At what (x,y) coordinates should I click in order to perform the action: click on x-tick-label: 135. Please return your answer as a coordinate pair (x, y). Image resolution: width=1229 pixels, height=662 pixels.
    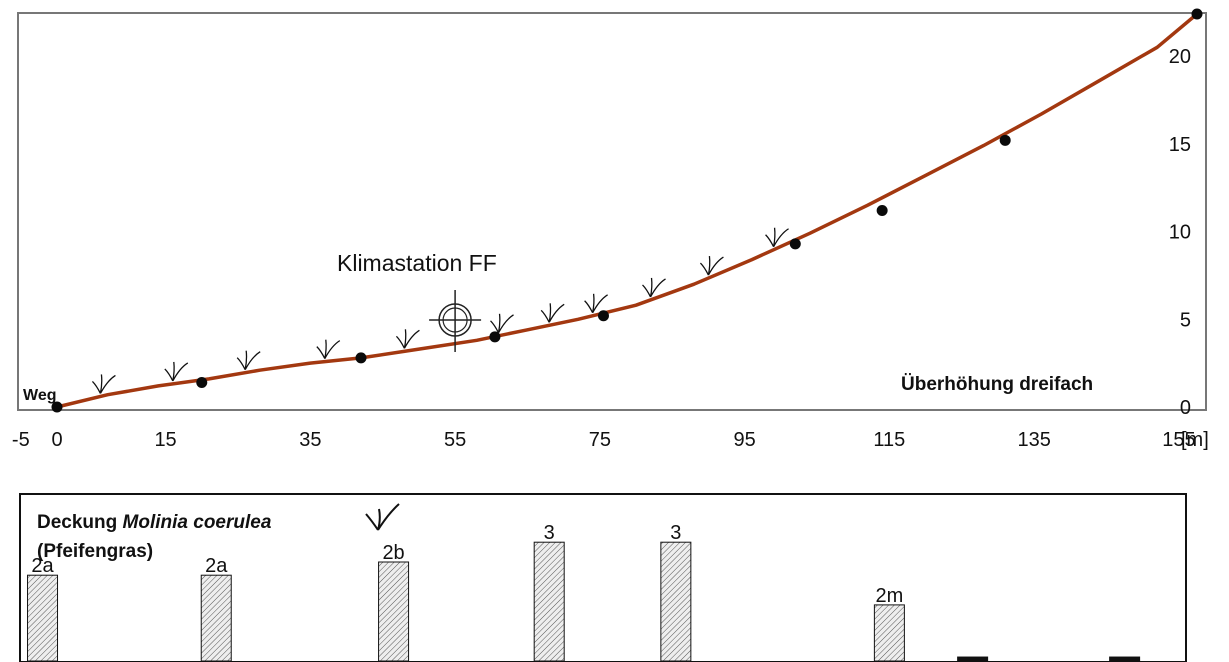
    Looking at the image, I should click on (1033, 440).